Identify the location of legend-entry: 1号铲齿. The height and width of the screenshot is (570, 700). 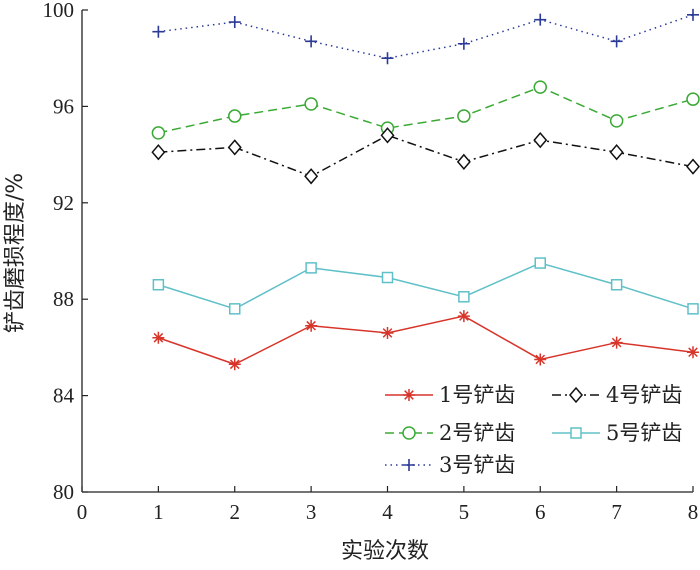
(450, 395).